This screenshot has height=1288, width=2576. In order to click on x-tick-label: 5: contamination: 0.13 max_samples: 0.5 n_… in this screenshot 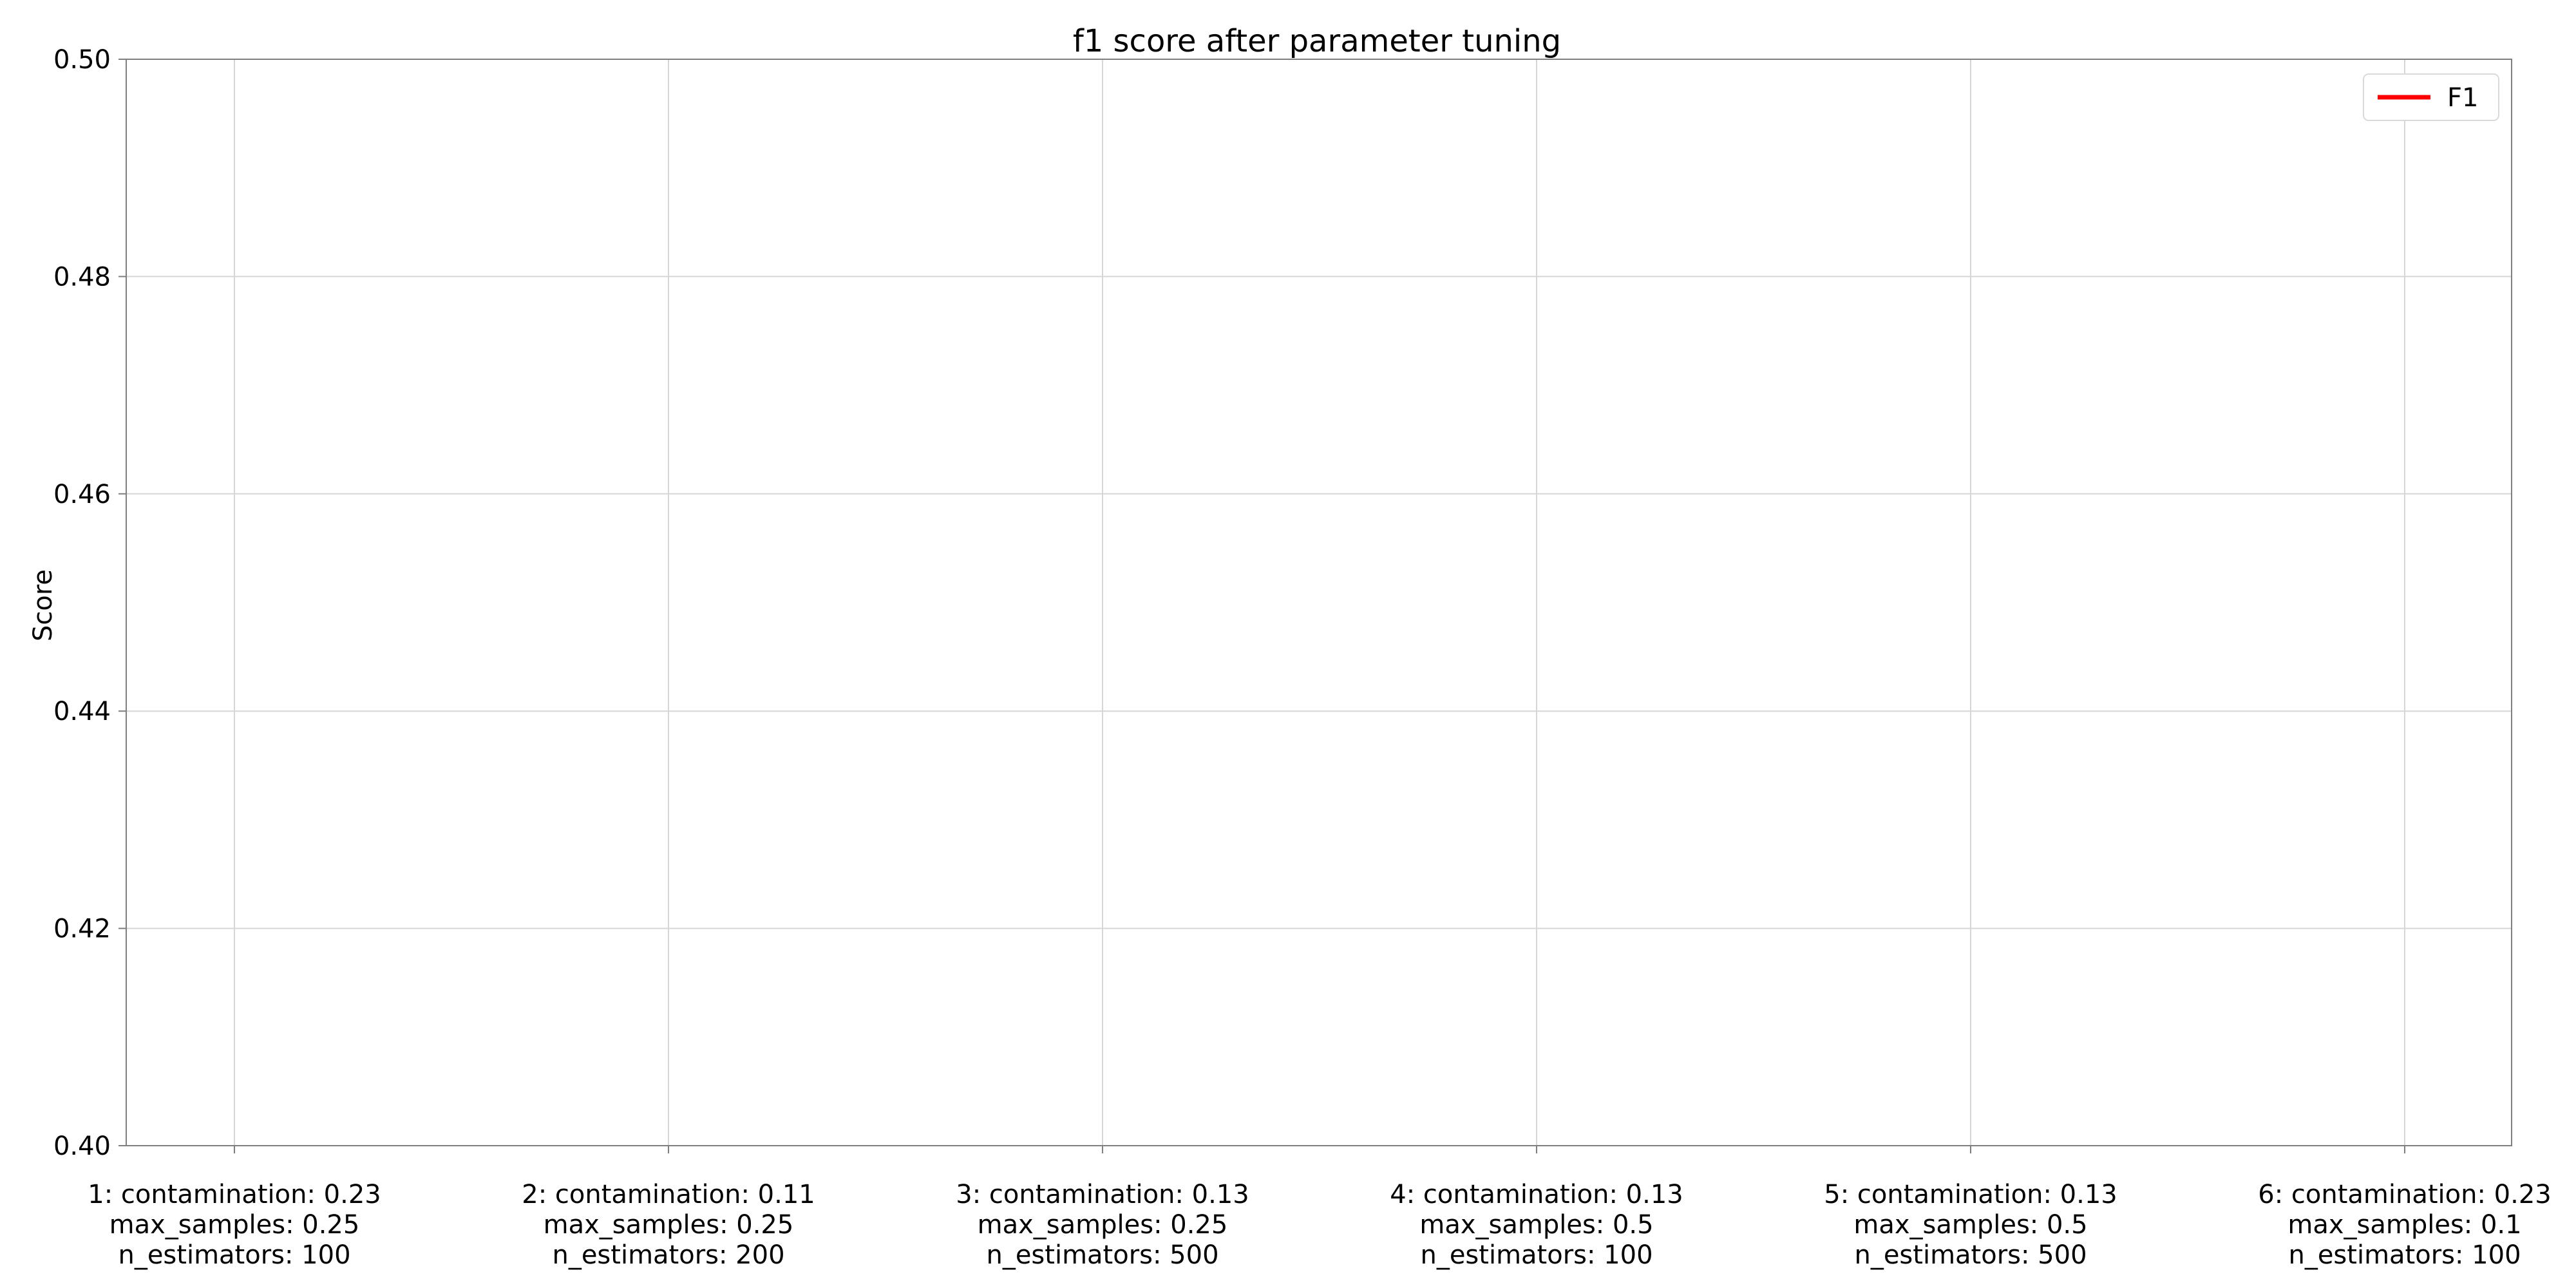, I will do `click(1971, 1225)`.